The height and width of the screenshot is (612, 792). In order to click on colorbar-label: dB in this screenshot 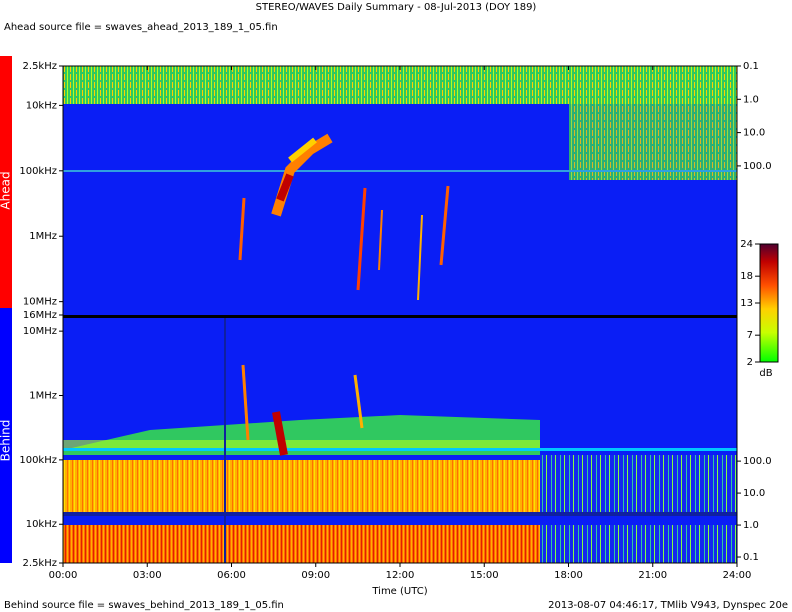, I will do `click(765, 373)`.